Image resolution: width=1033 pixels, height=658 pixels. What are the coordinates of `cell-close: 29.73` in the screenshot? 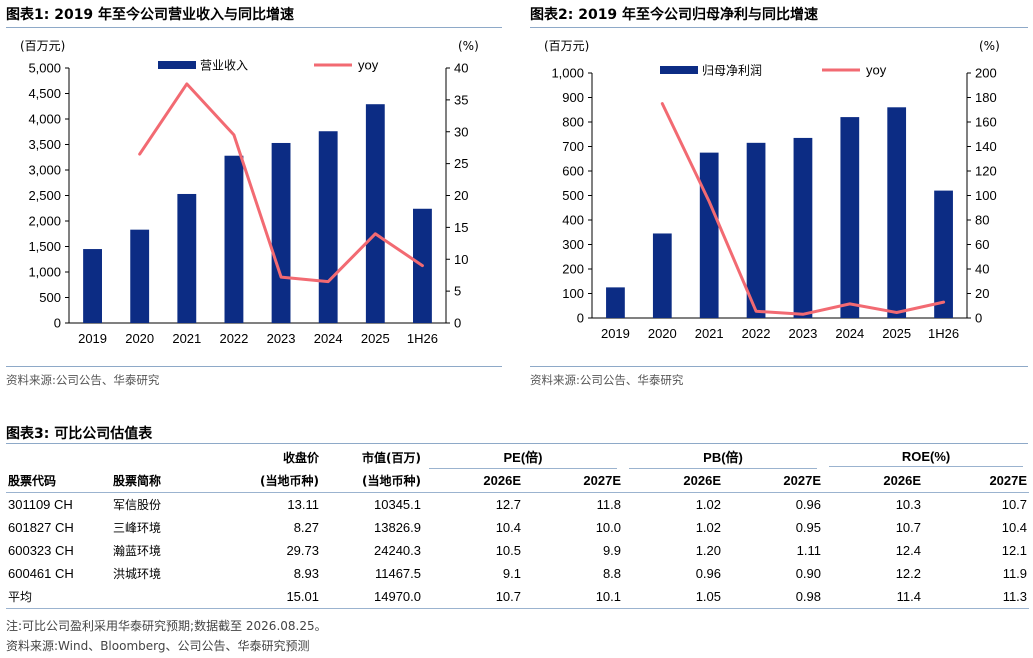 It's located at (302, 550).